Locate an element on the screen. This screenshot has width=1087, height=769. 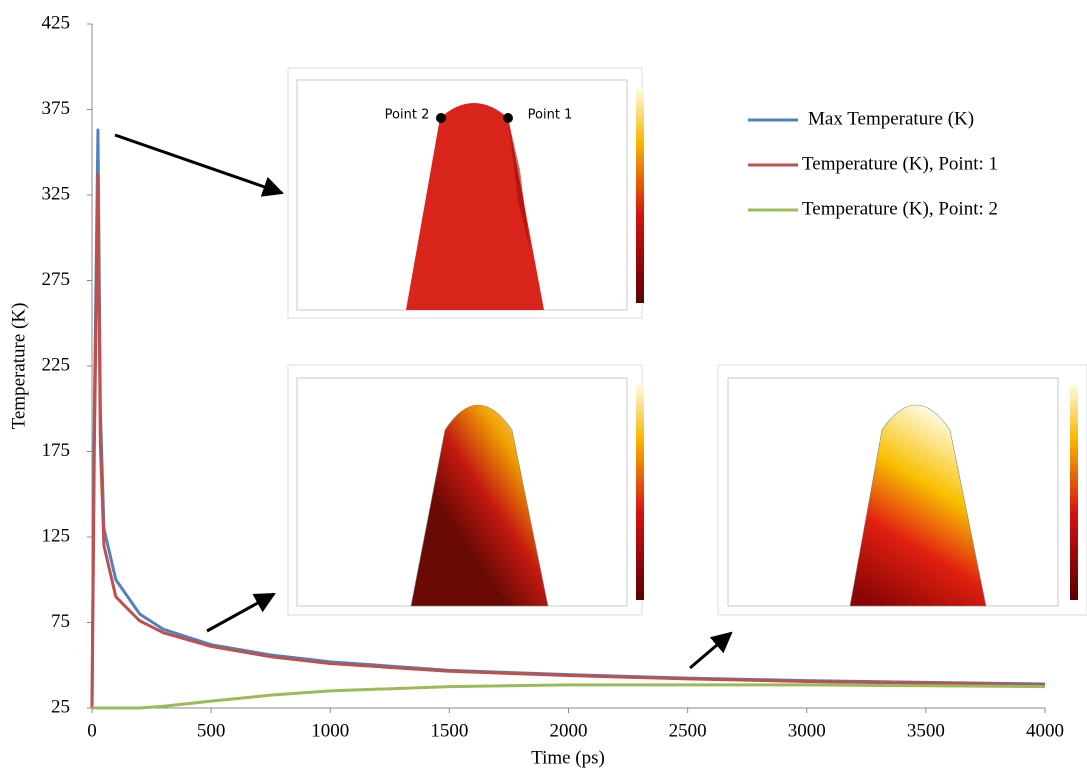
legend-label: Temperature (K), Point: 2 is located at coordinates (900, 208).